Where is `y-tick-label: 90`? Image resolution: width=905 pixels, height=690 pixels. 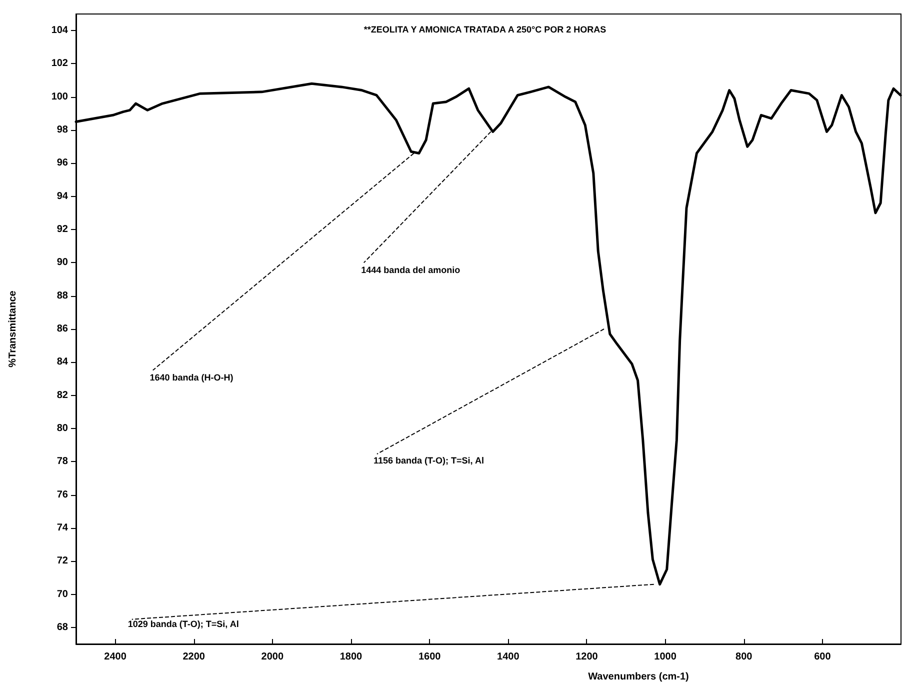
y-tick-label: 90 is located at coordinates (62, 262).